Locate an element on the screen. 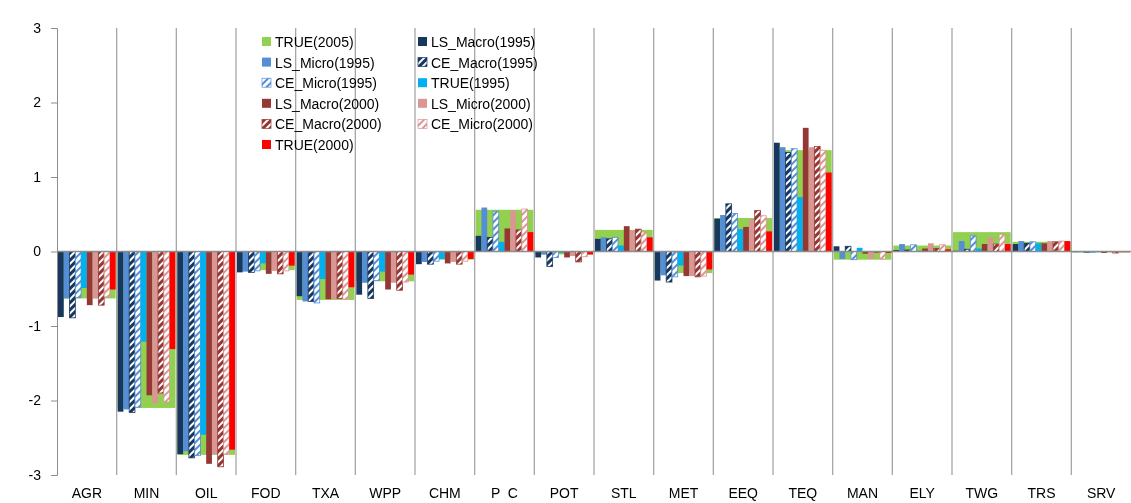 The image size is (1131, 503). x-tick-label: STL is located at coordinates (623, 493).